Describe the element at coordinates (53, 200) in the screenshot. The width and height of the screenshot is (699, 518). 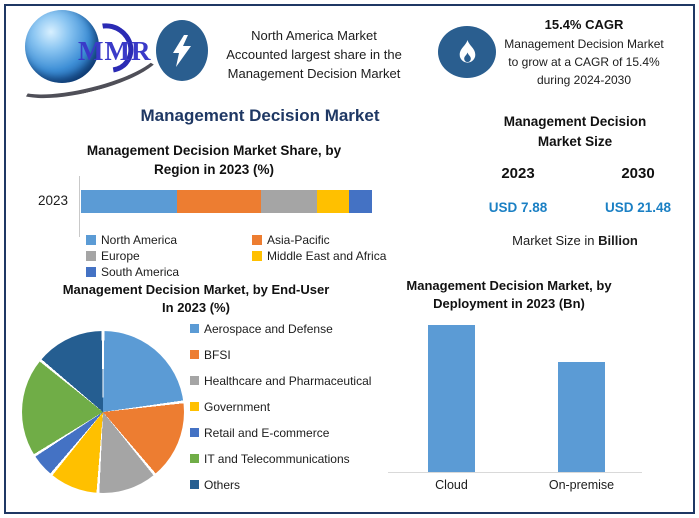
I see `region-category-label: 2023` at that location.